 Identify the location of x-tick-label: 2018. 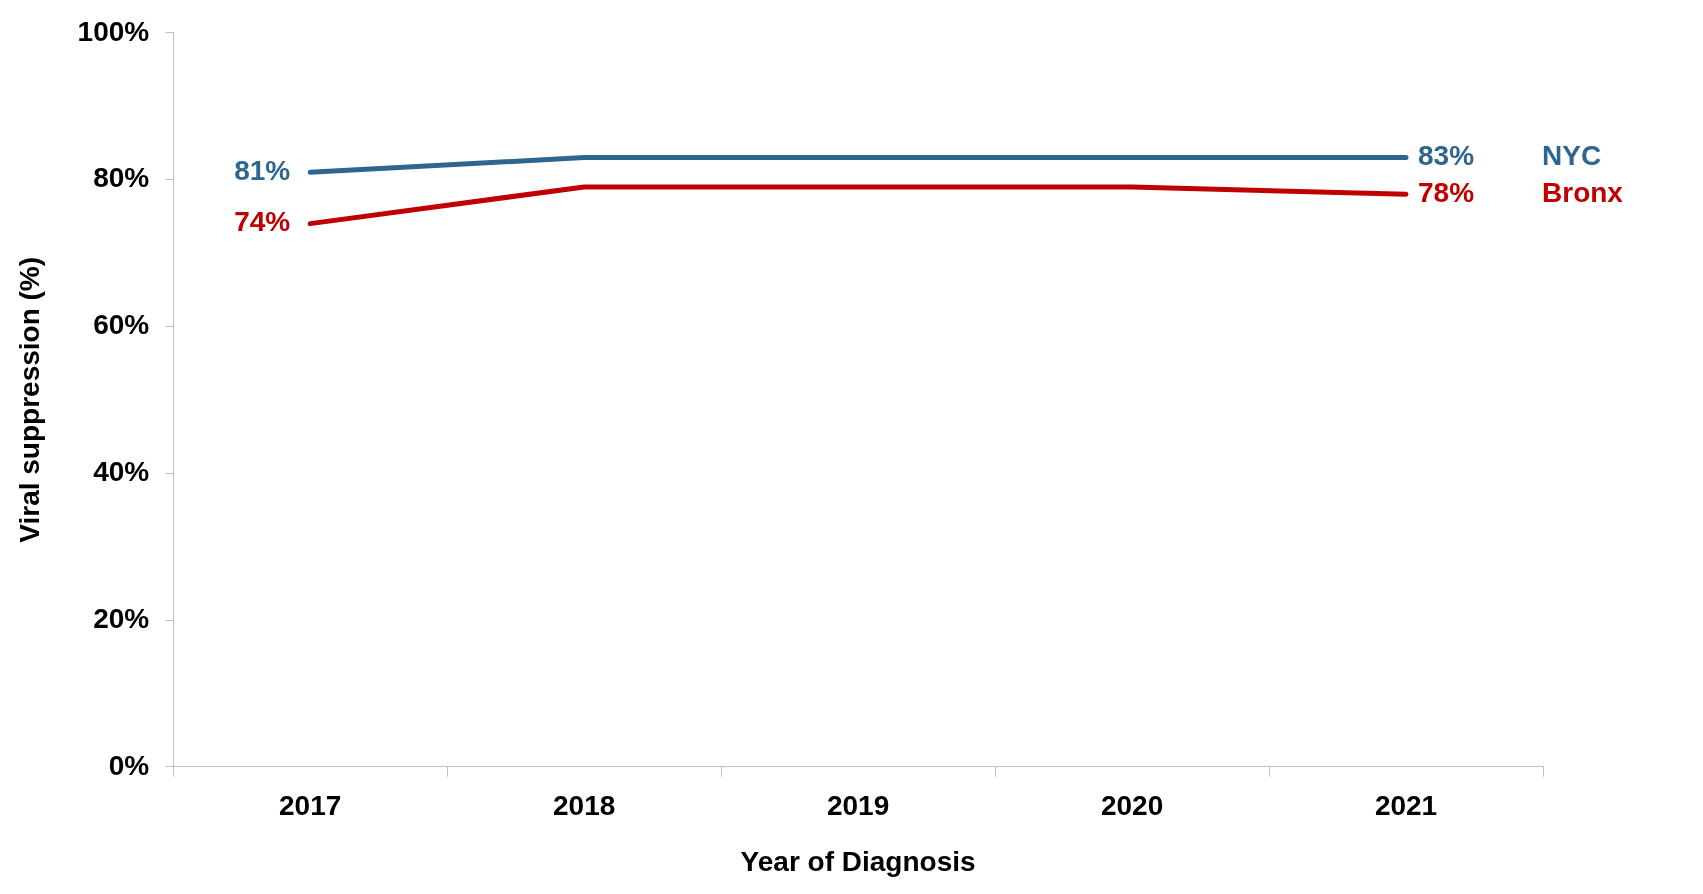
(584, 806).